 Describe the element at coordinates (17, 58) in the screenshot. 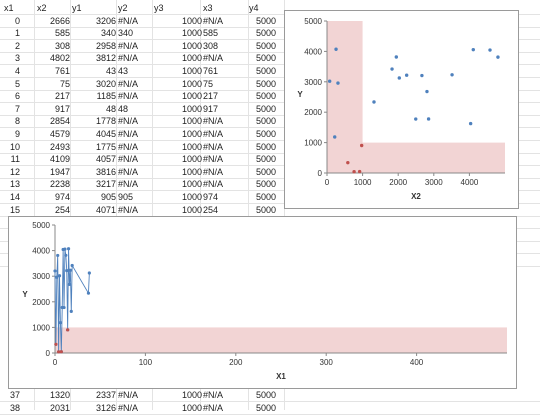

I see `cell: 3` at that location.